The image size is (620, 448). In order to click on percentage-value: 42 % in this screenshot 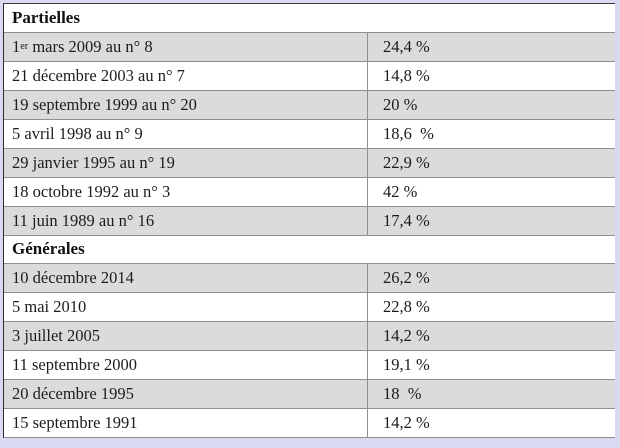, I will do `click(400, 191)`.